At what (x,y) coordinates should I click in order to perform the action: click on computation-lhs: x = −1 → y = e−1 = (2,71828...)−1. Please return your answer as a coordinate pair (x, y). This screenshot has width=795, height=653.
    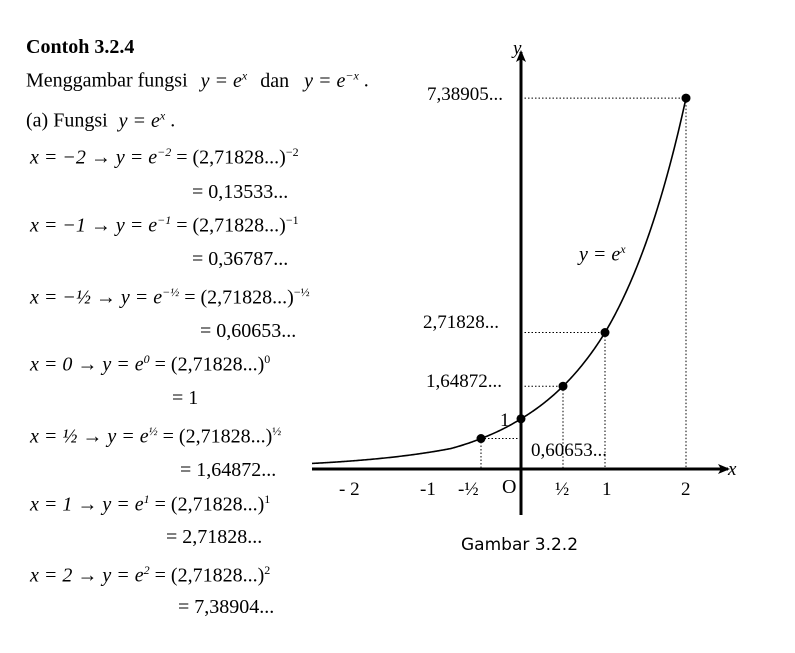
    Looking at the image, I should click on (164, 225).